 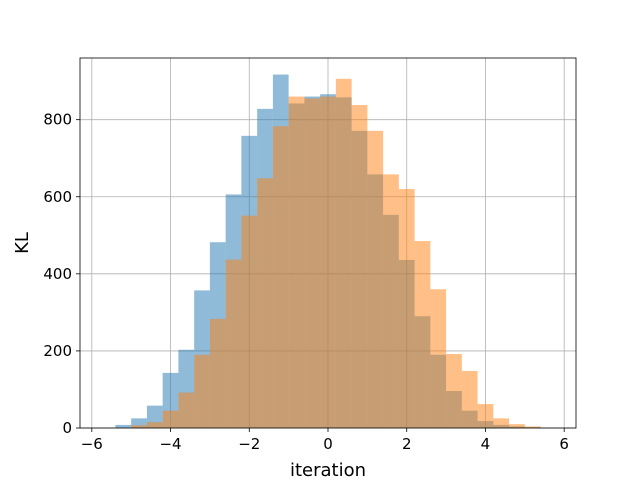 What do you see at coordinates (57, 197) in the screenshot?
I see `y-tick-label: 600` at bounding box center [57, 197].